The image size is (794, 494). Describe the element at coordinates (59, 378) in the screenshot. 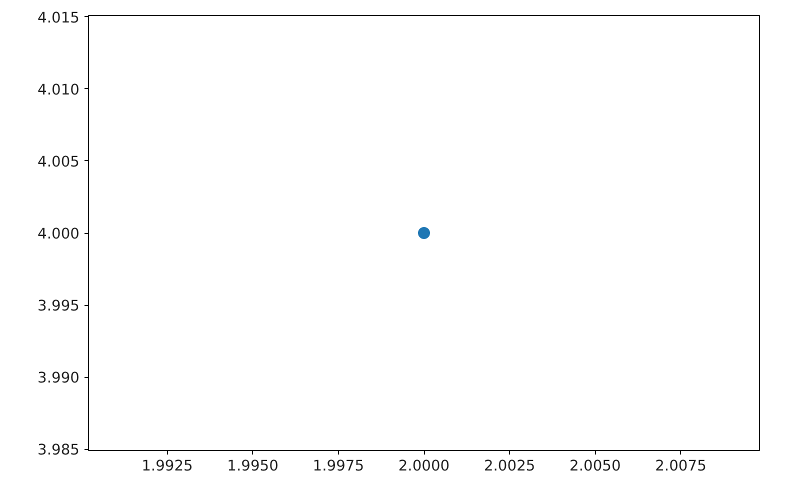

I see `y-tick-label: 3.990` at that location.